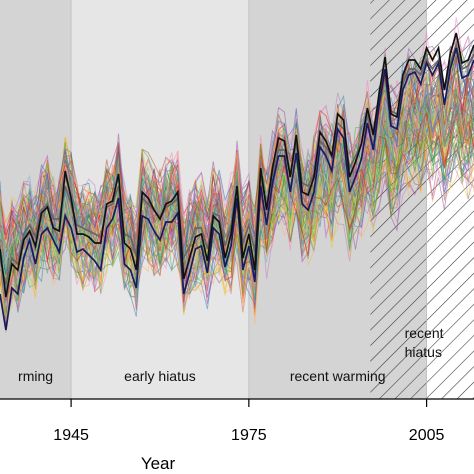 The image size is (474, 474). Describe the element at coordinates (424, 342) in the screenshot. I see `period-label-4: recent hiatus` at that location.